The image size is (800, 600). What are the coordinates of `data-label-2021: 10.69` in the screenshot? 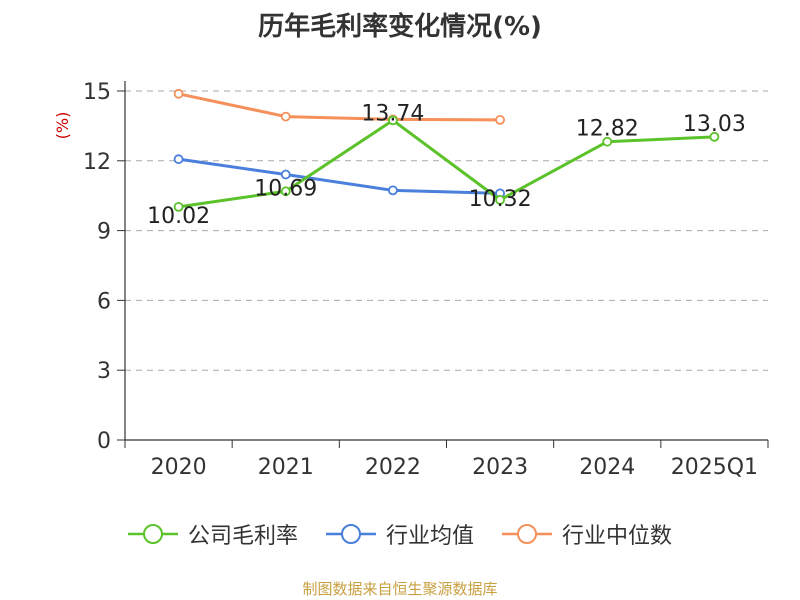 It's located at (285, 188).